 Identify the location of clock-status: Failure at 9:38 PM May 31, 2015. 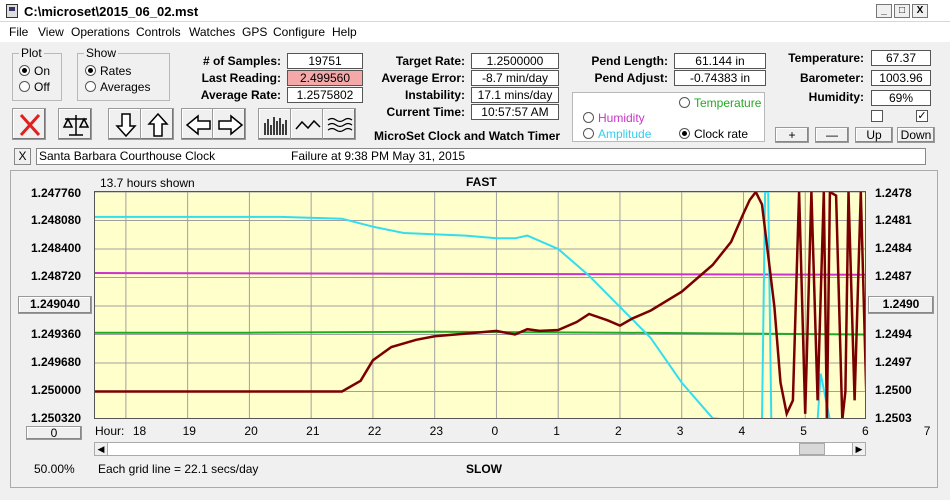
(378, 156).